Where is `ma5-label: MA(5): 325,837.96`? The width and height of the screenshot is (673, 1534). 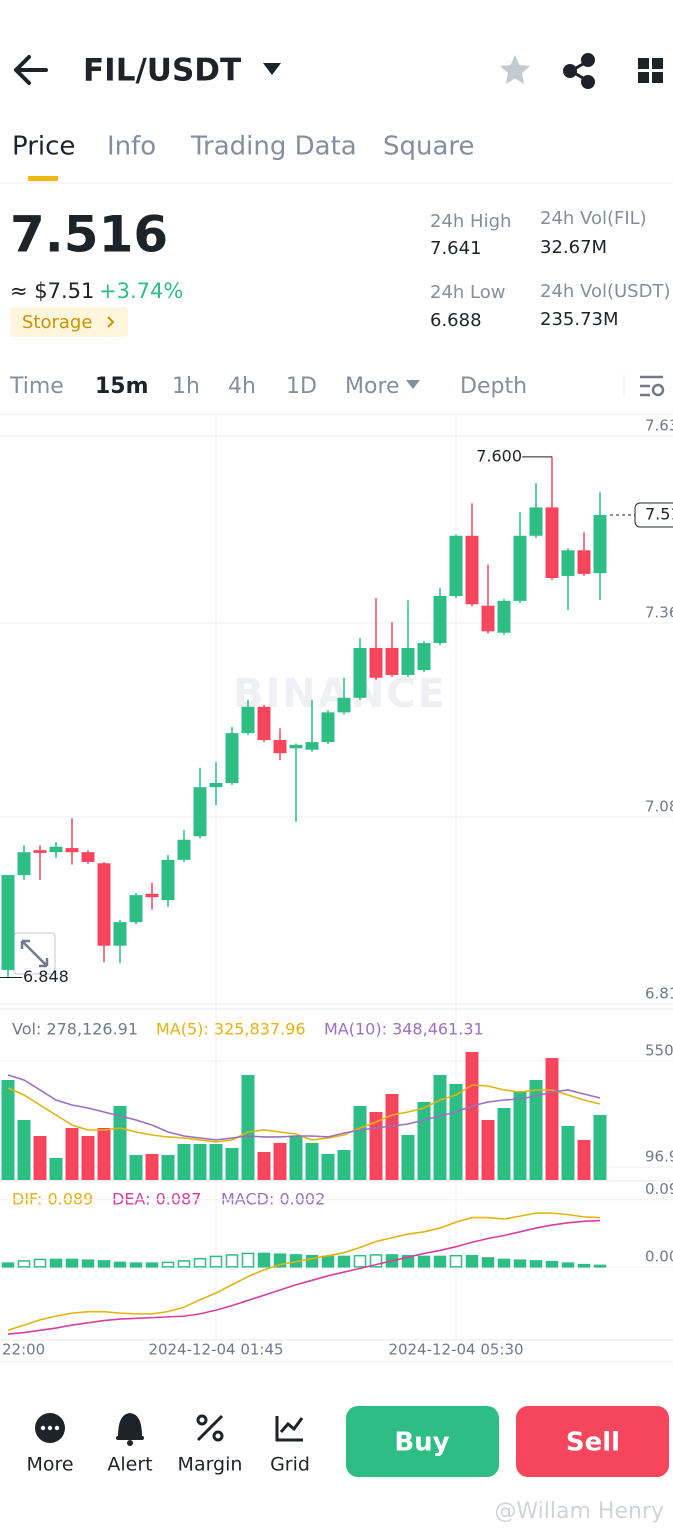
ma5-label: MA(5): 325,837.96 is located at coordinates (231, 1029).